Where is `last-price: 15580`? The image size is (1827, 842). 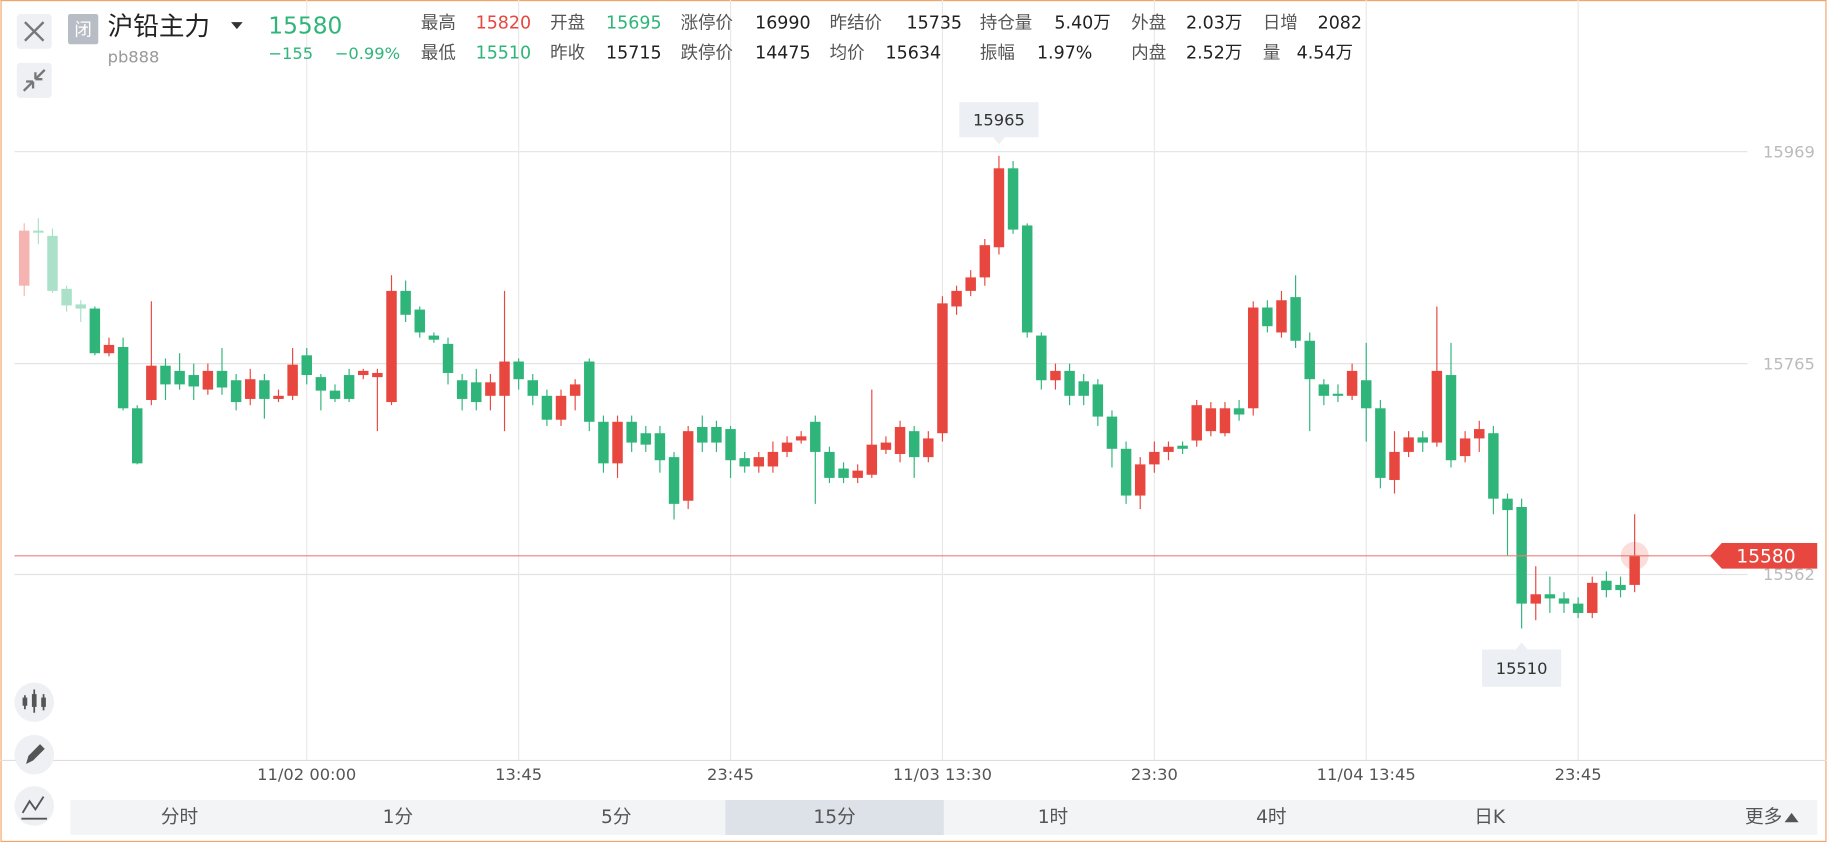 last-price: 15580 is located at coordinates (305, 25).